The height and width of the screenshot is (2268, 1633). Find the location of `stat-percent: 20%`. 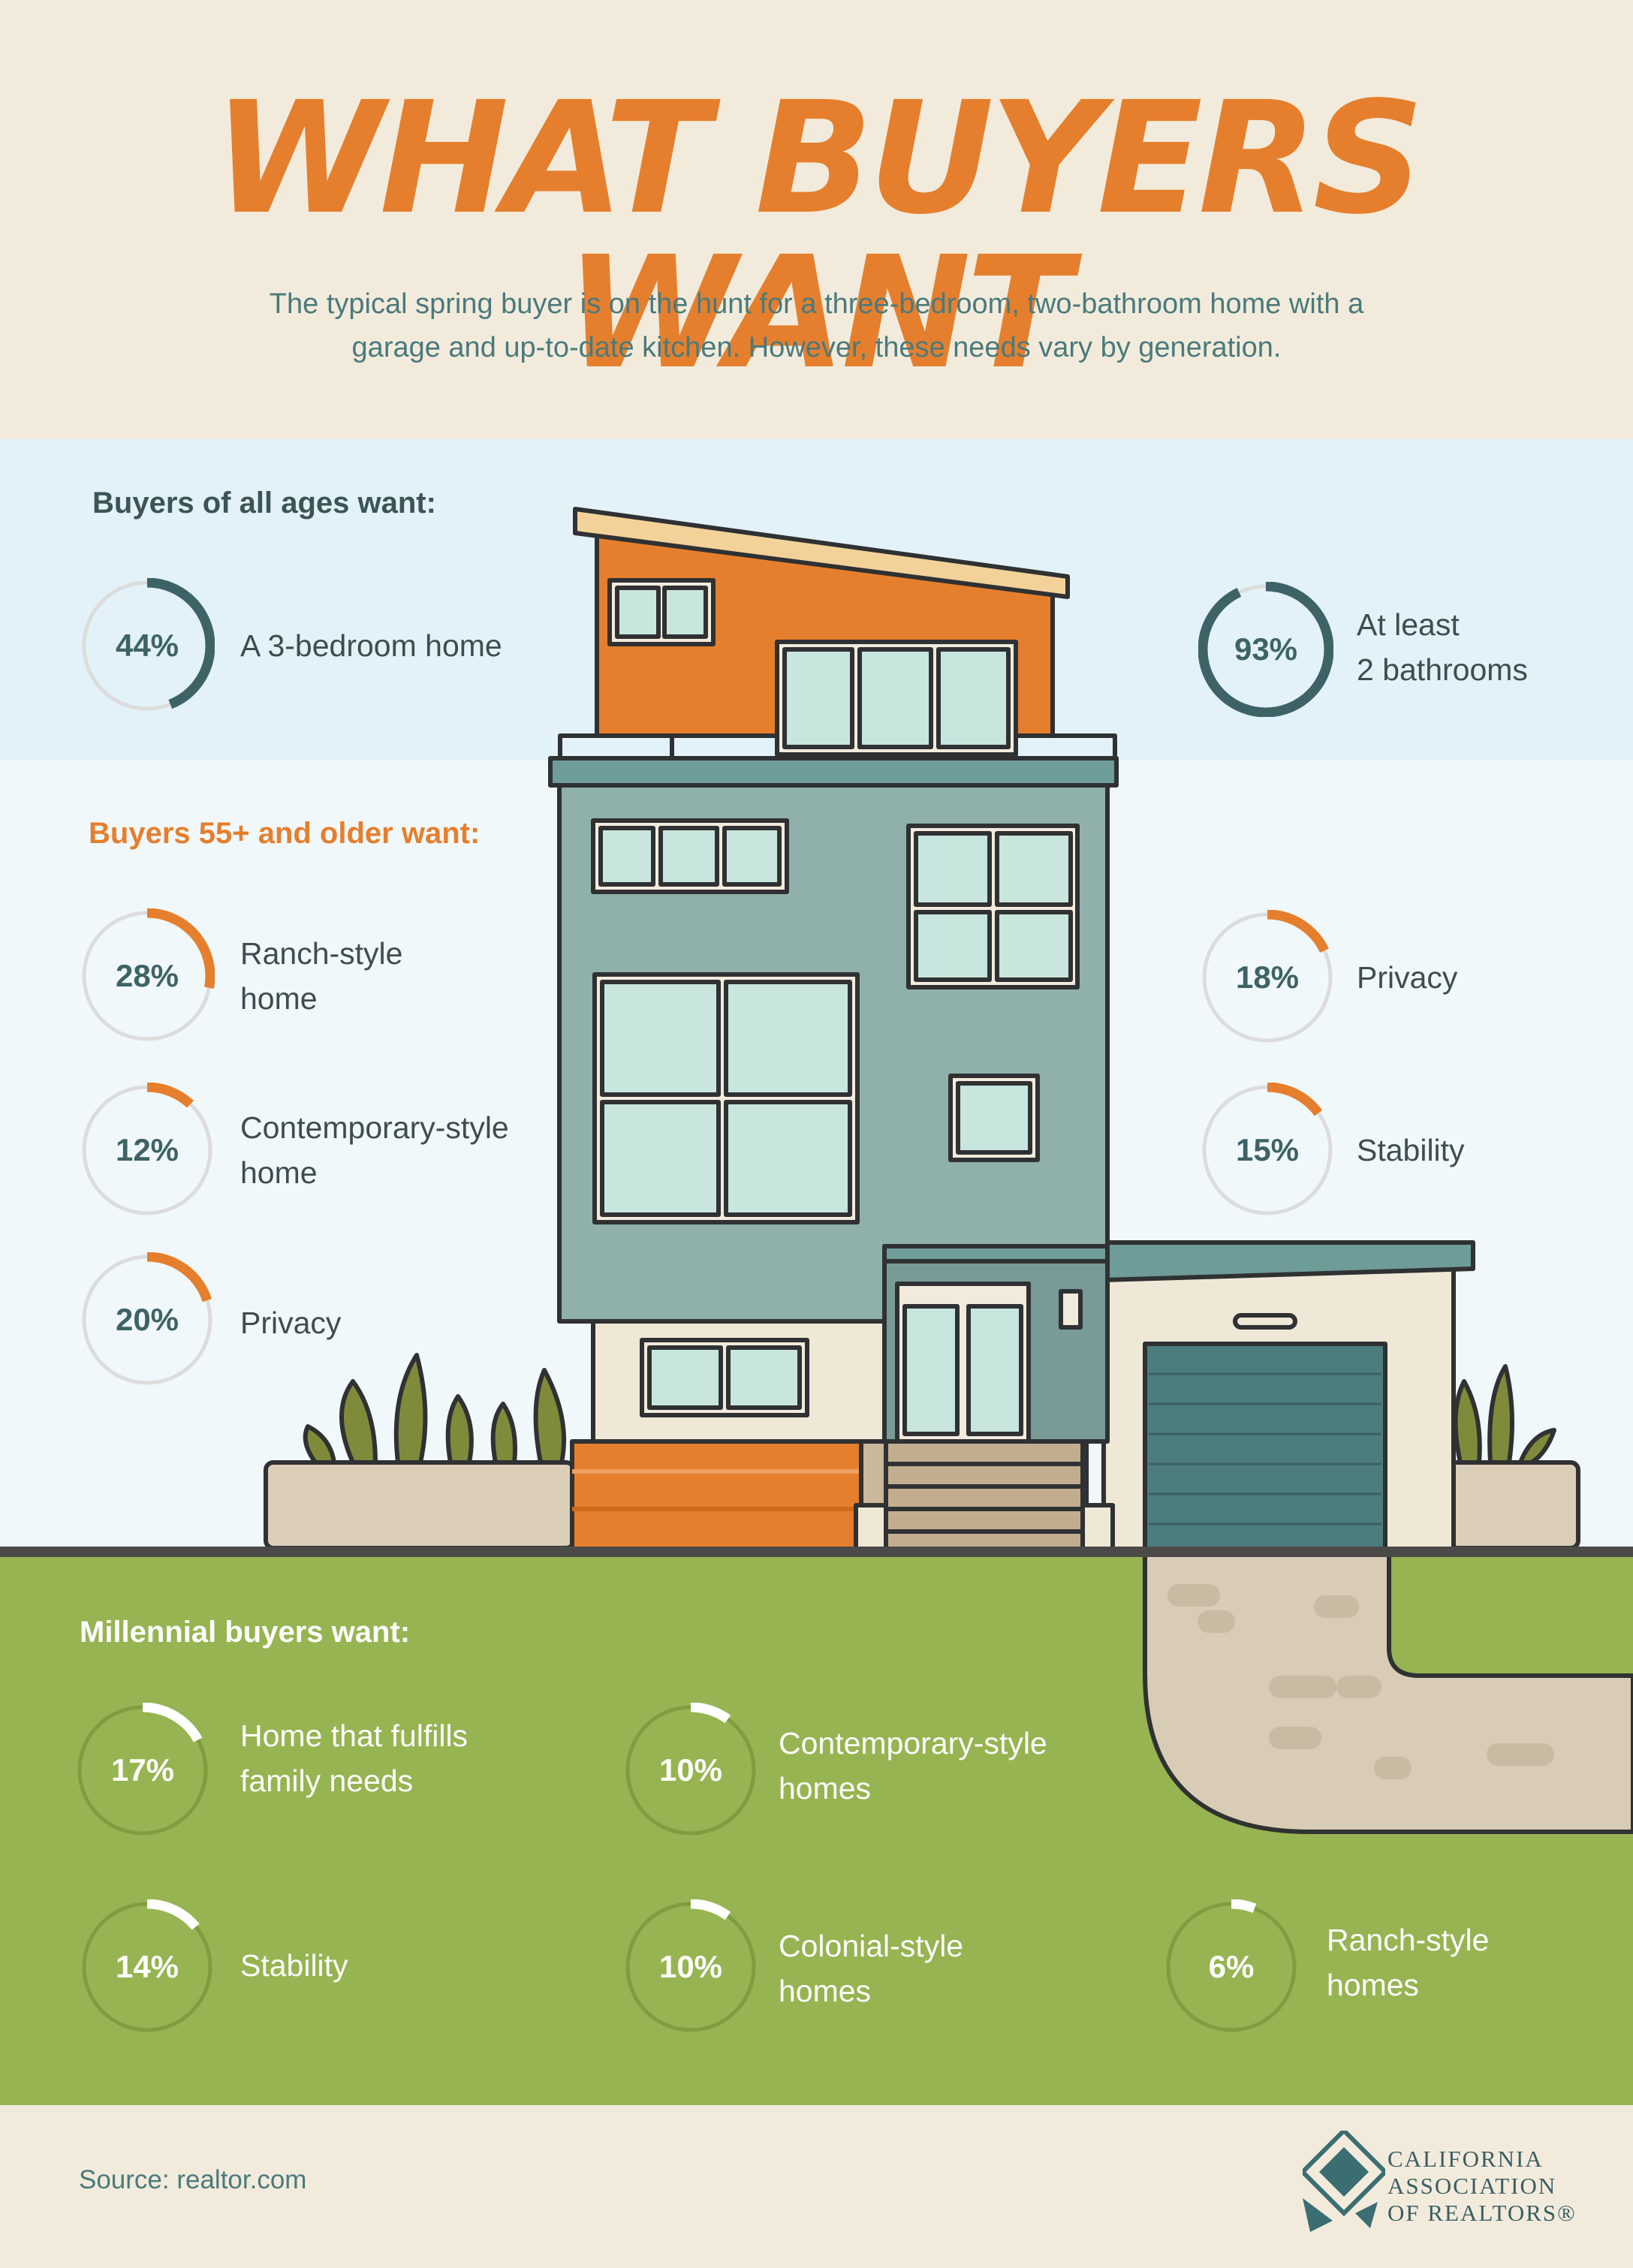

stat-percent: 20% is located at coordinates (147, 1319).